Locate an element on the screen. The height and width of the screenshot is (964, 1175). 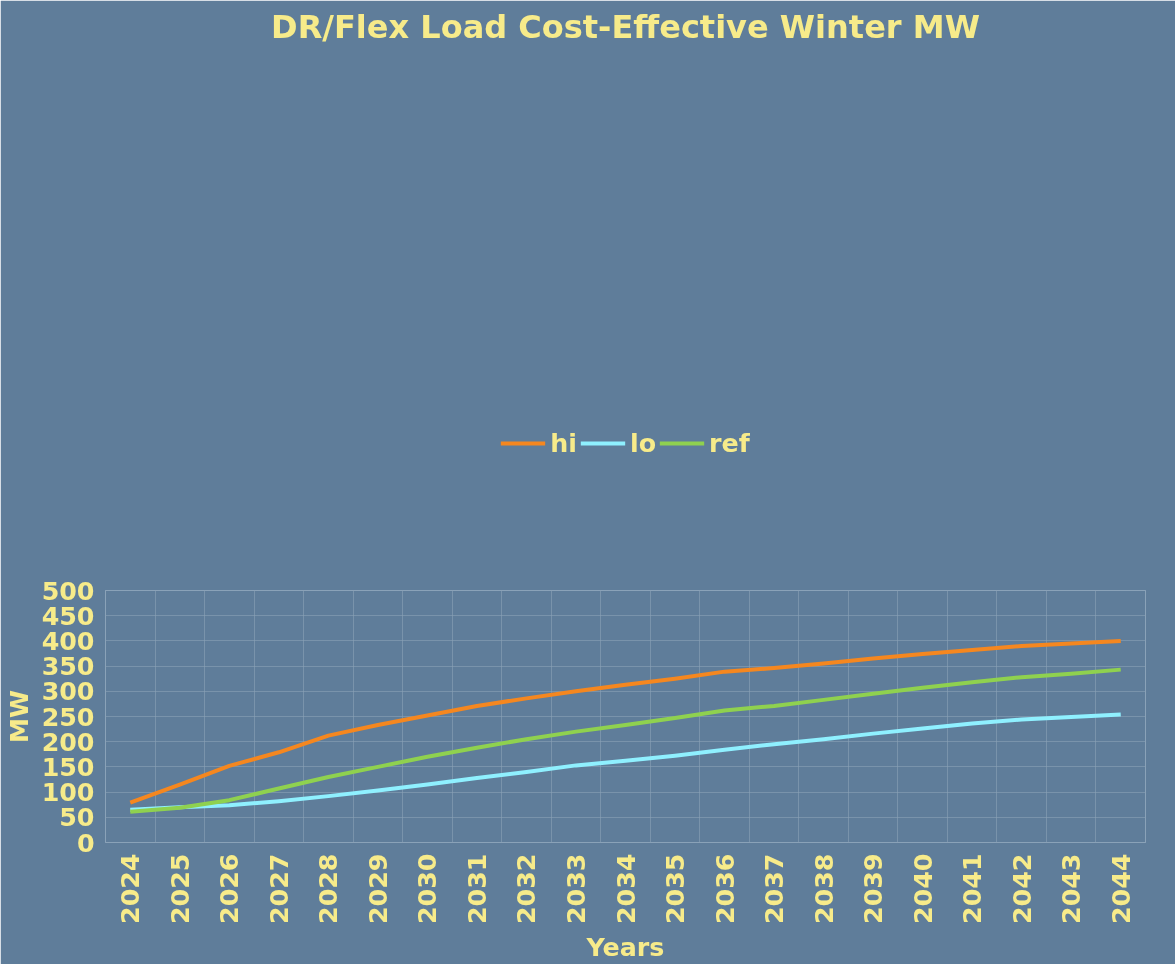
x-tick-label: 2030 is located at coordinates (427, 888).